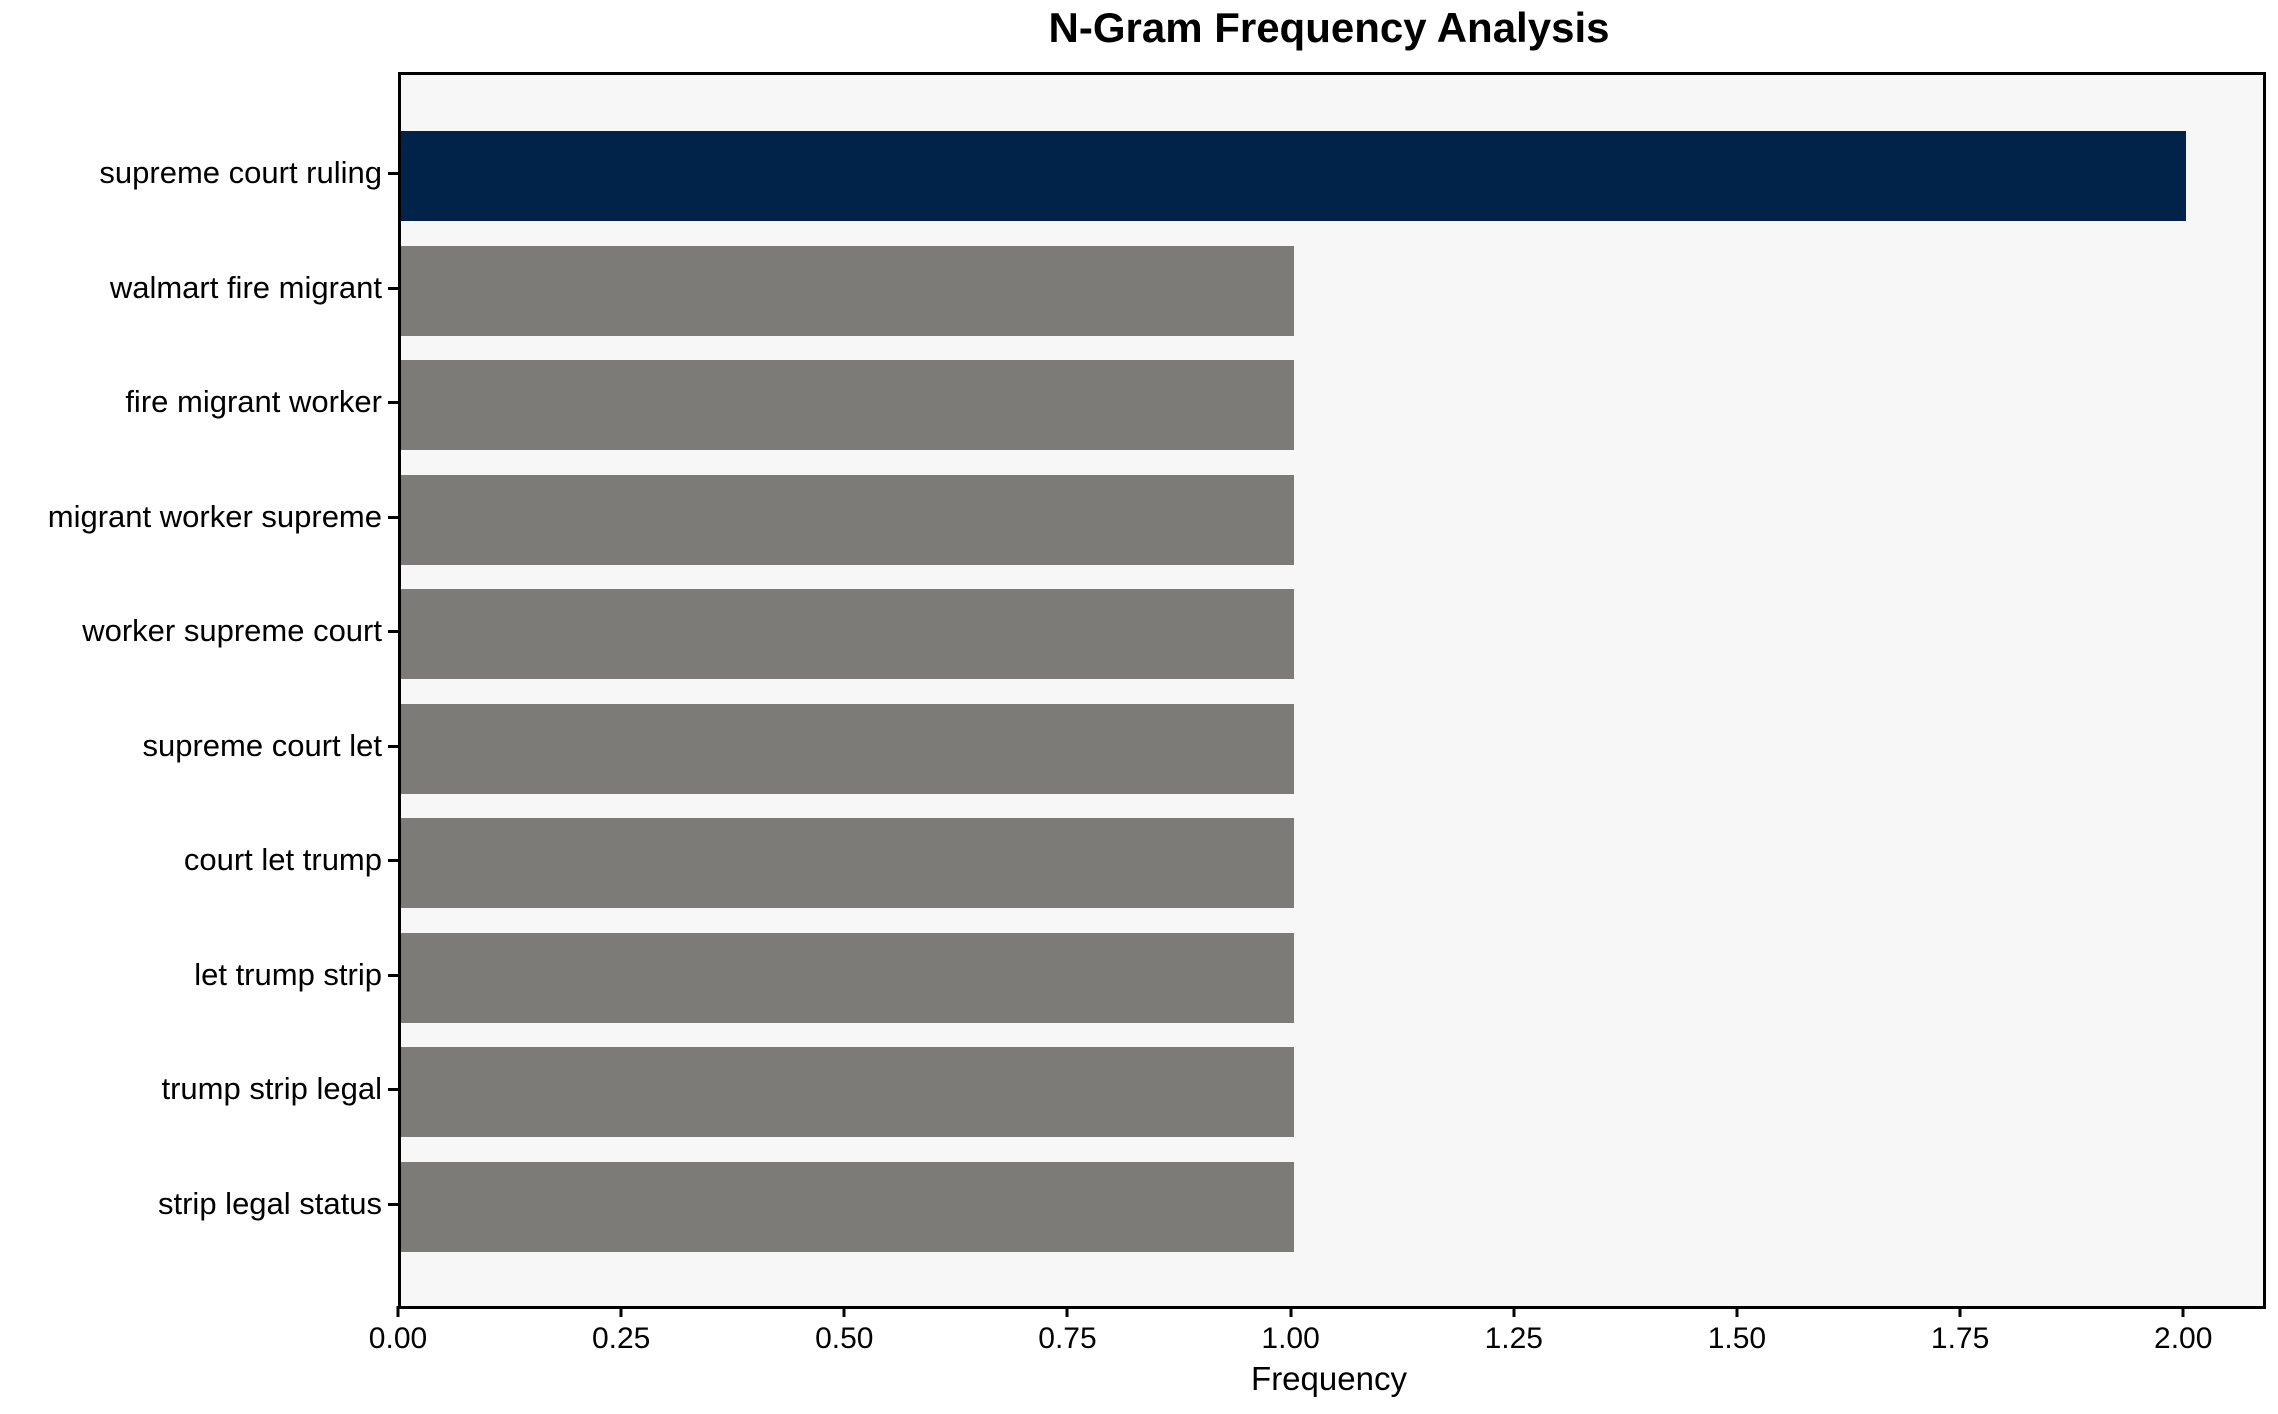  What do you see at coordinates (1513, 1338) in the screenshot?
I see `x-tick-label: 1.25` at bounding box center [1513, 1338].